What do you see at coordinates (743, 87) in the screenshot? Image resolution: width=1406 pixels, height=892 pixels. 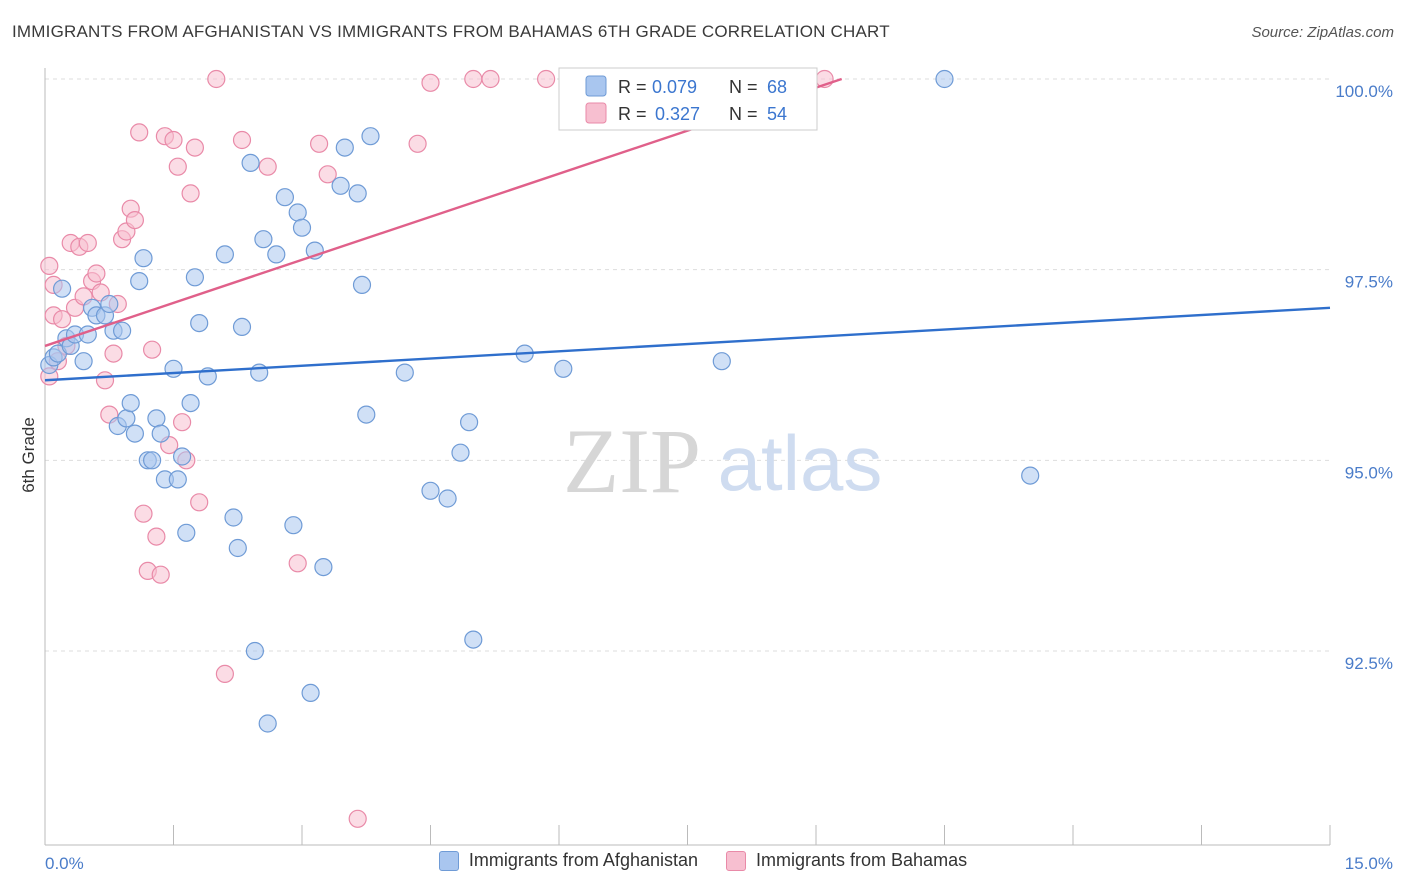 I see `legend-n-label-1: N =` at bounding box center [743, 87].